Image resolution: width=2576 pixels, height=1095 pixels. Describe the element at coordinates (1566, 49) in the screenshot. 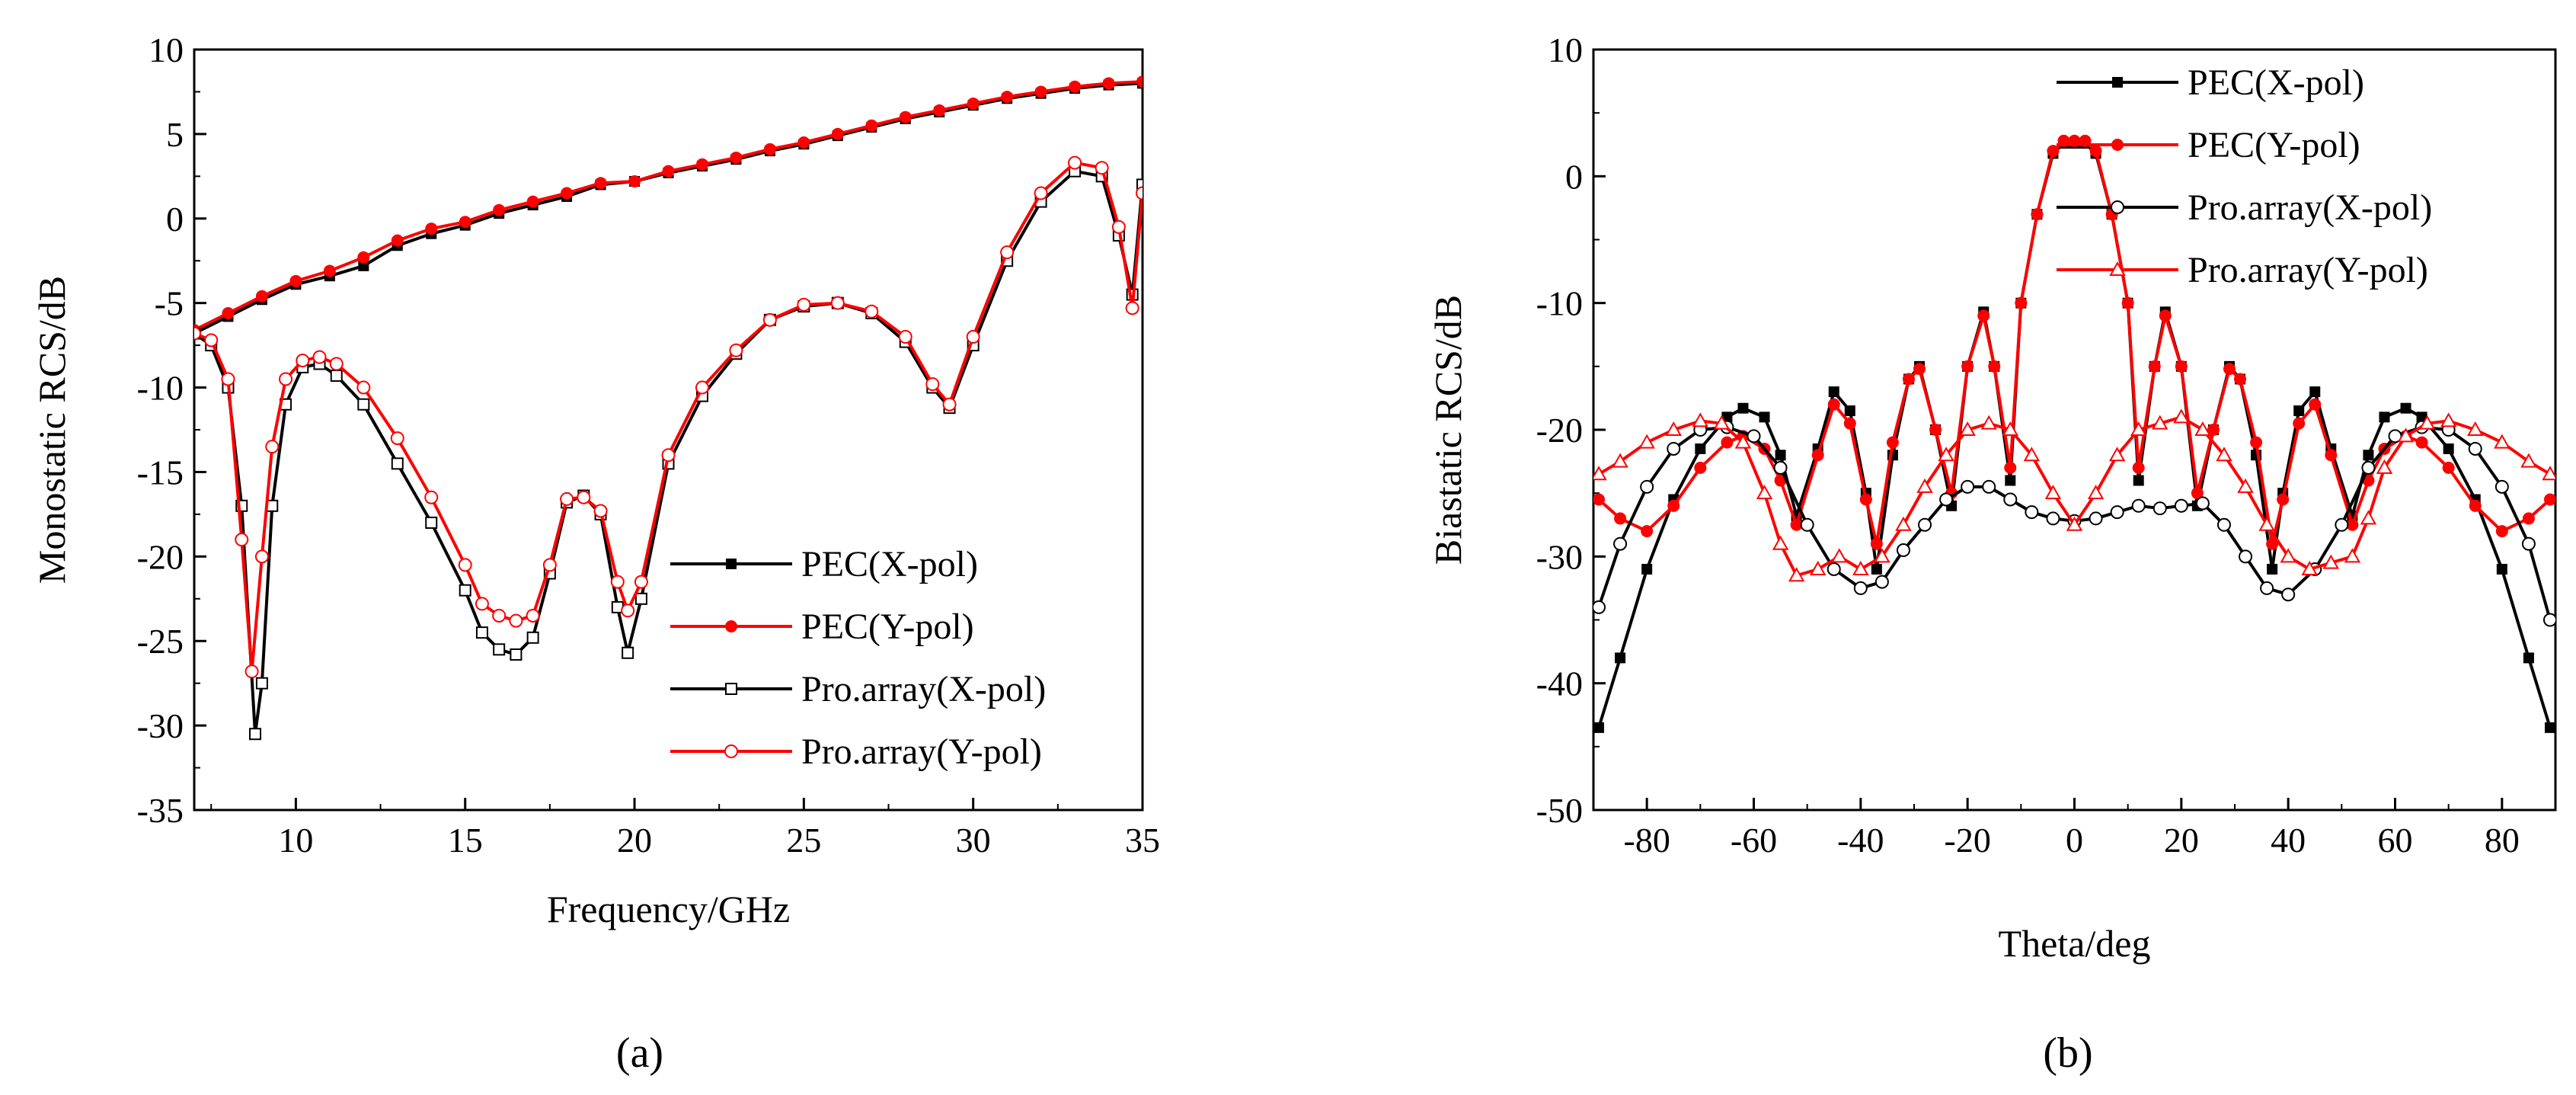

I see `y-tick-label: 10` at that location.